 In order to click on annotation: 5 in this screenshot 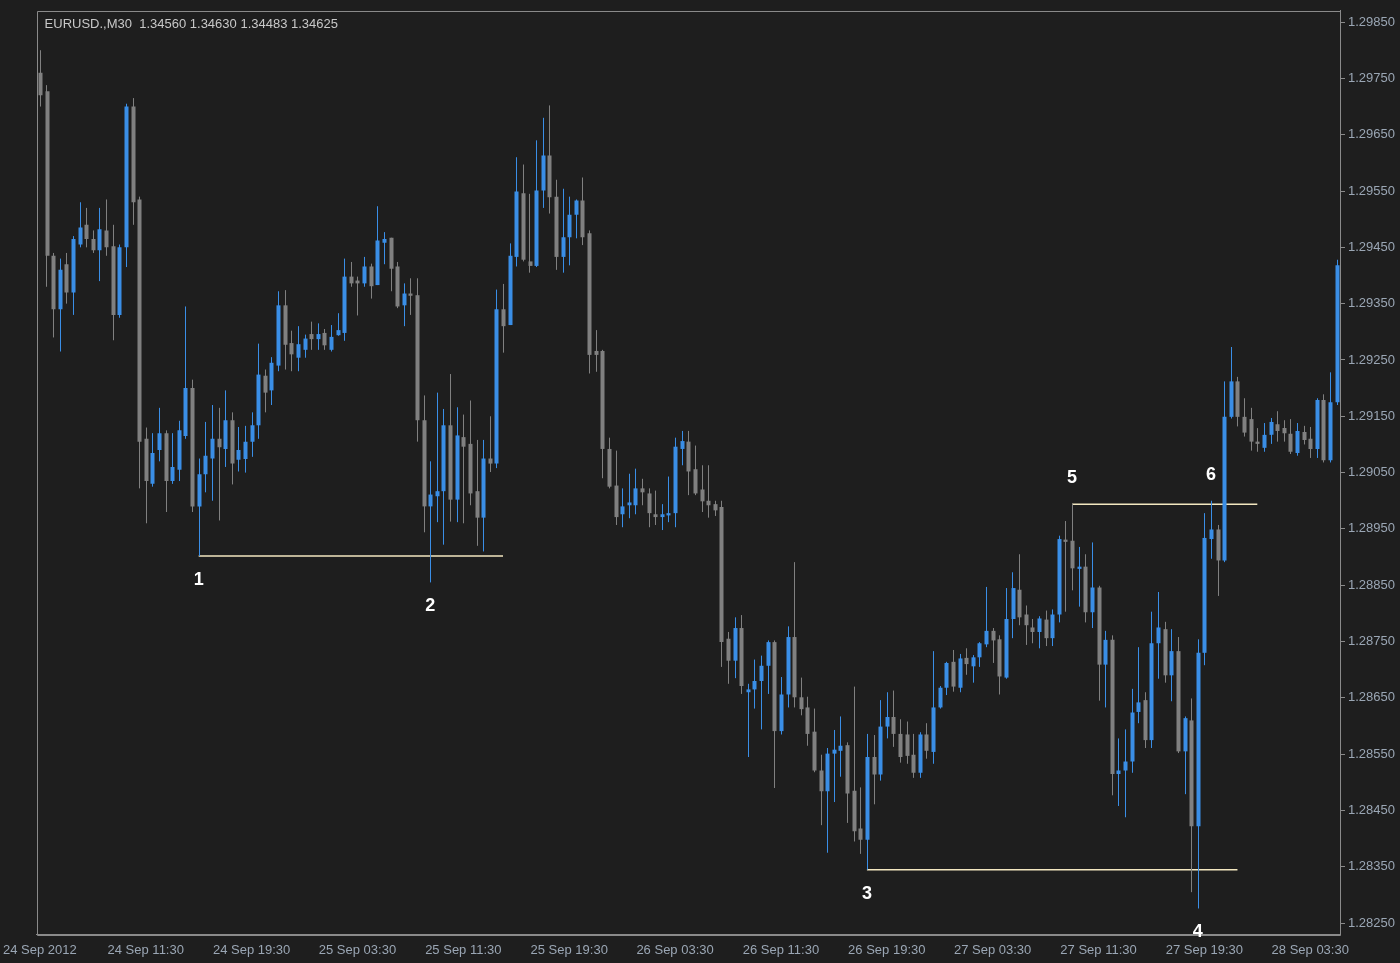, I will do `click(1072, 477)`.